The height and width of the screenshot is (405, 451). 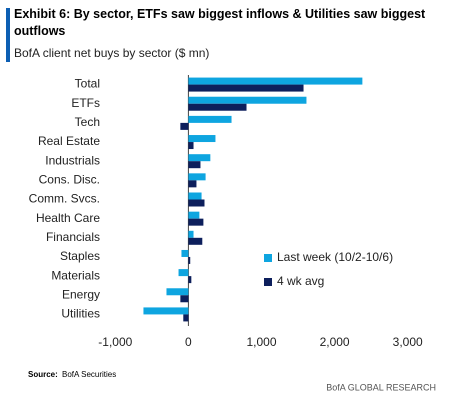 I want to click on y-tick-label: Real Estate, so click(x=69, y=141).